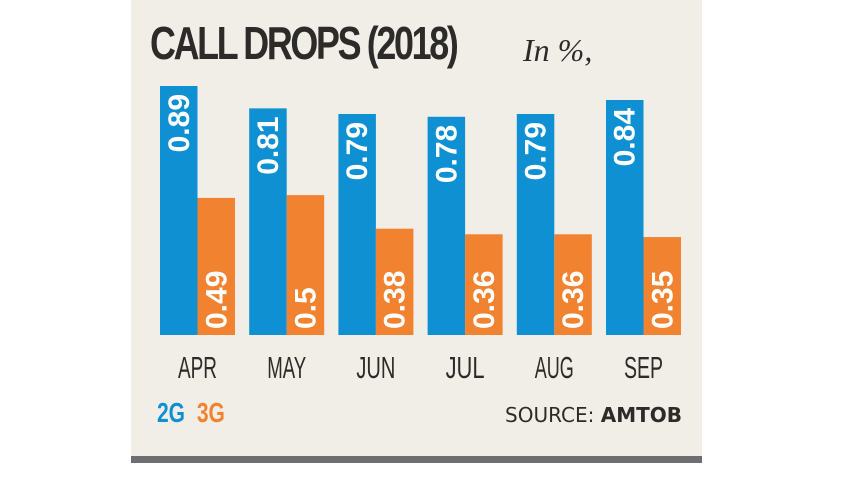  I want to click on x-tick-label: JUL, so click(465, 367).